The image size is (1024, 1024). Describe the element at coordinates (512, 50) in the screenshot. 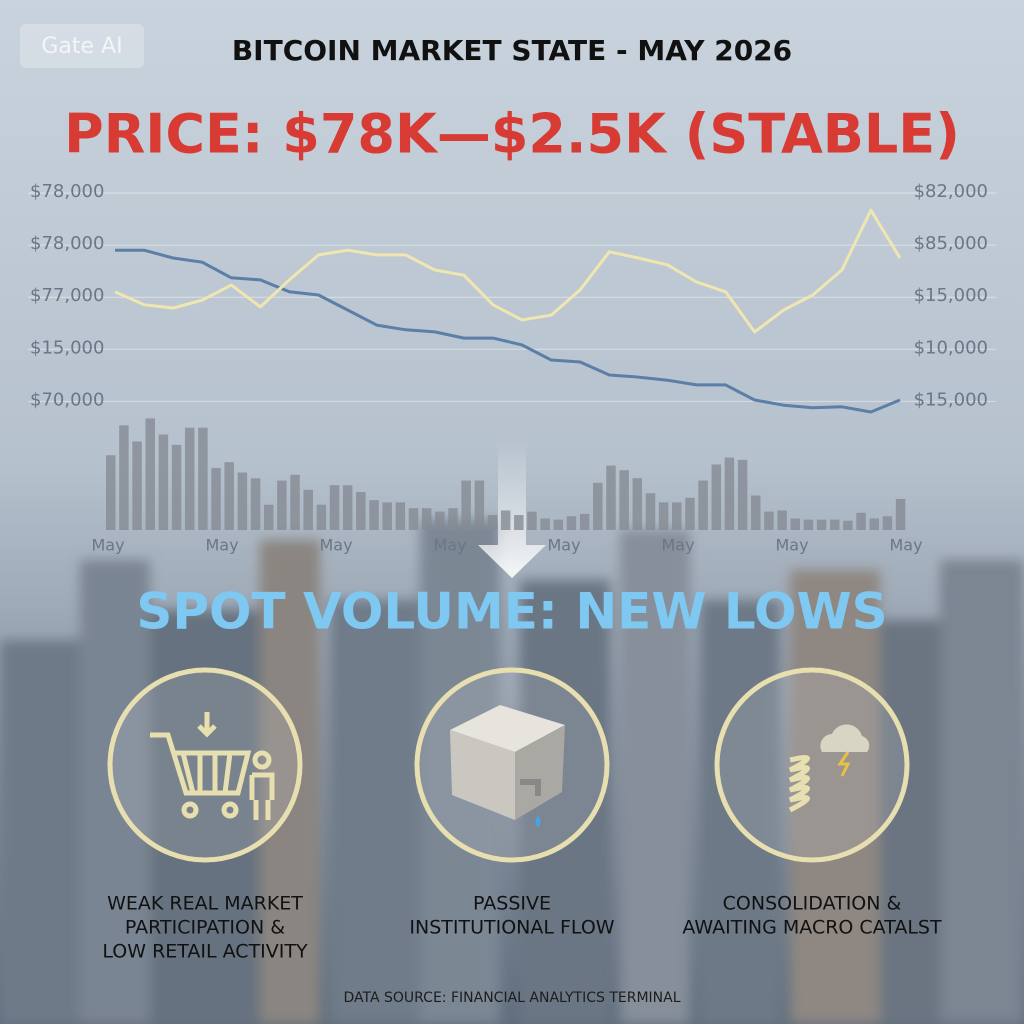

I see `chart-title: BITCOIN MARKET STATE - MAY 2026` at that location.